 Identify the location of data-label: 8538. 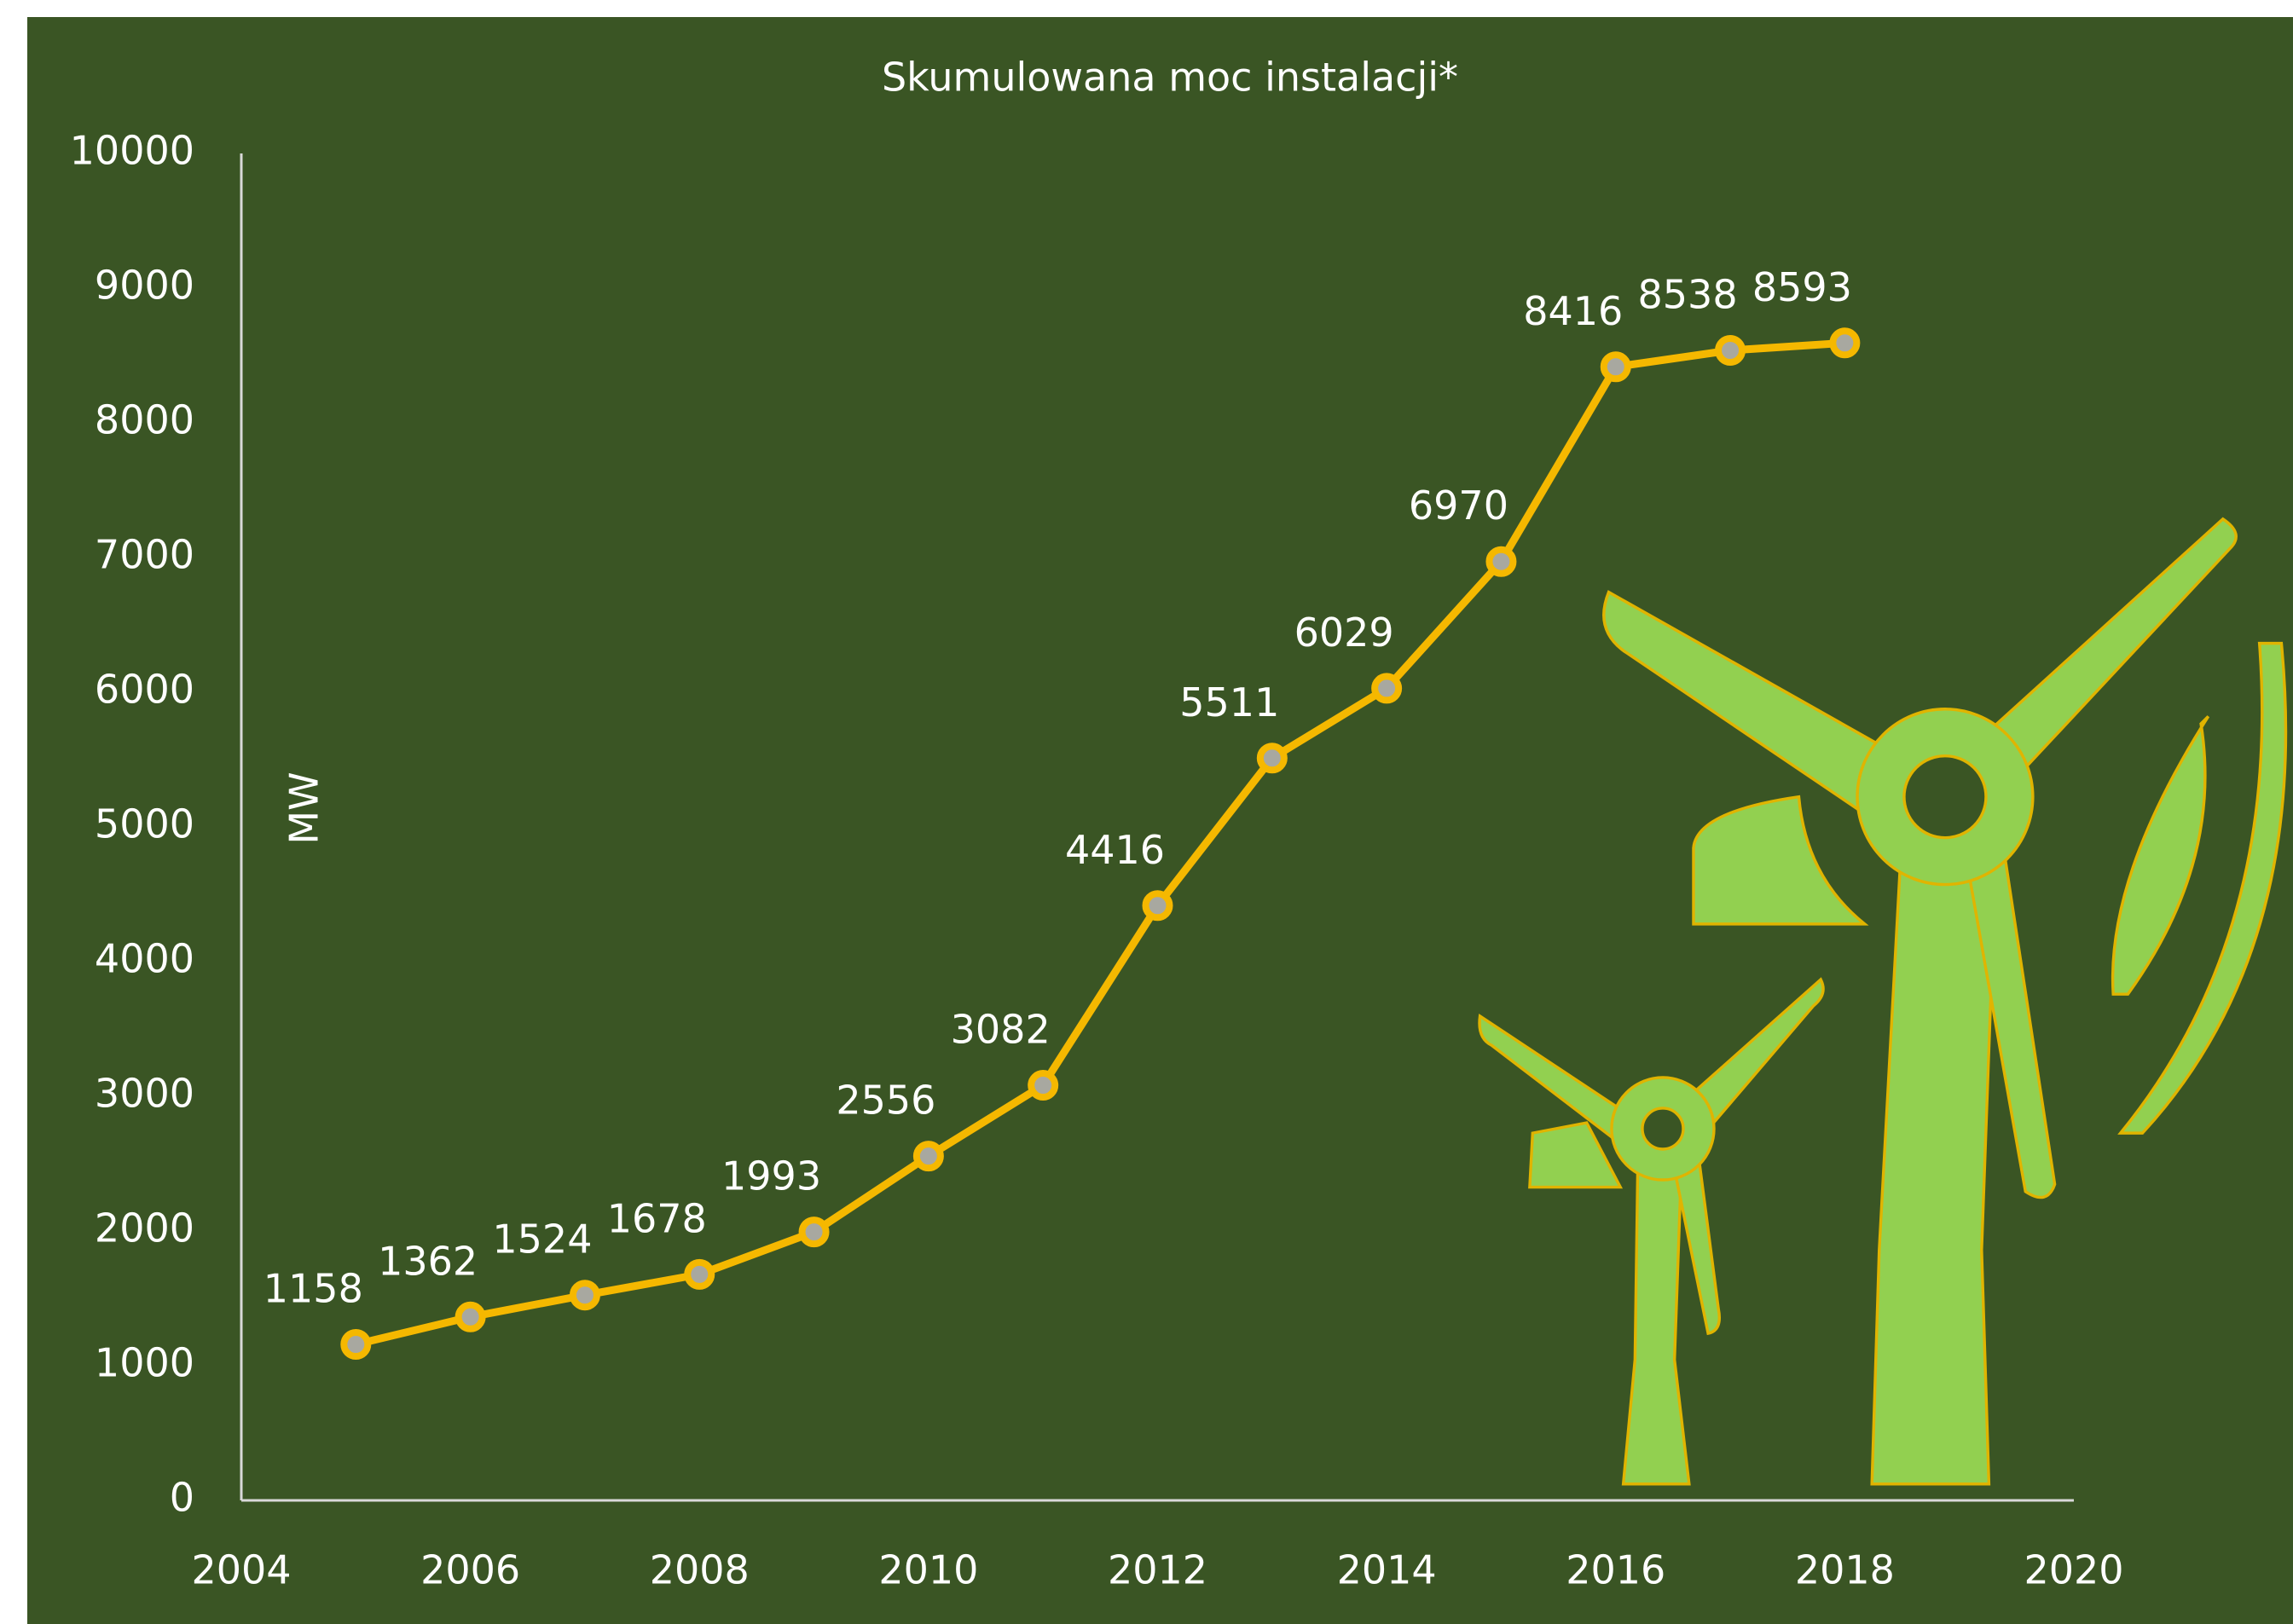
(1688, 294).